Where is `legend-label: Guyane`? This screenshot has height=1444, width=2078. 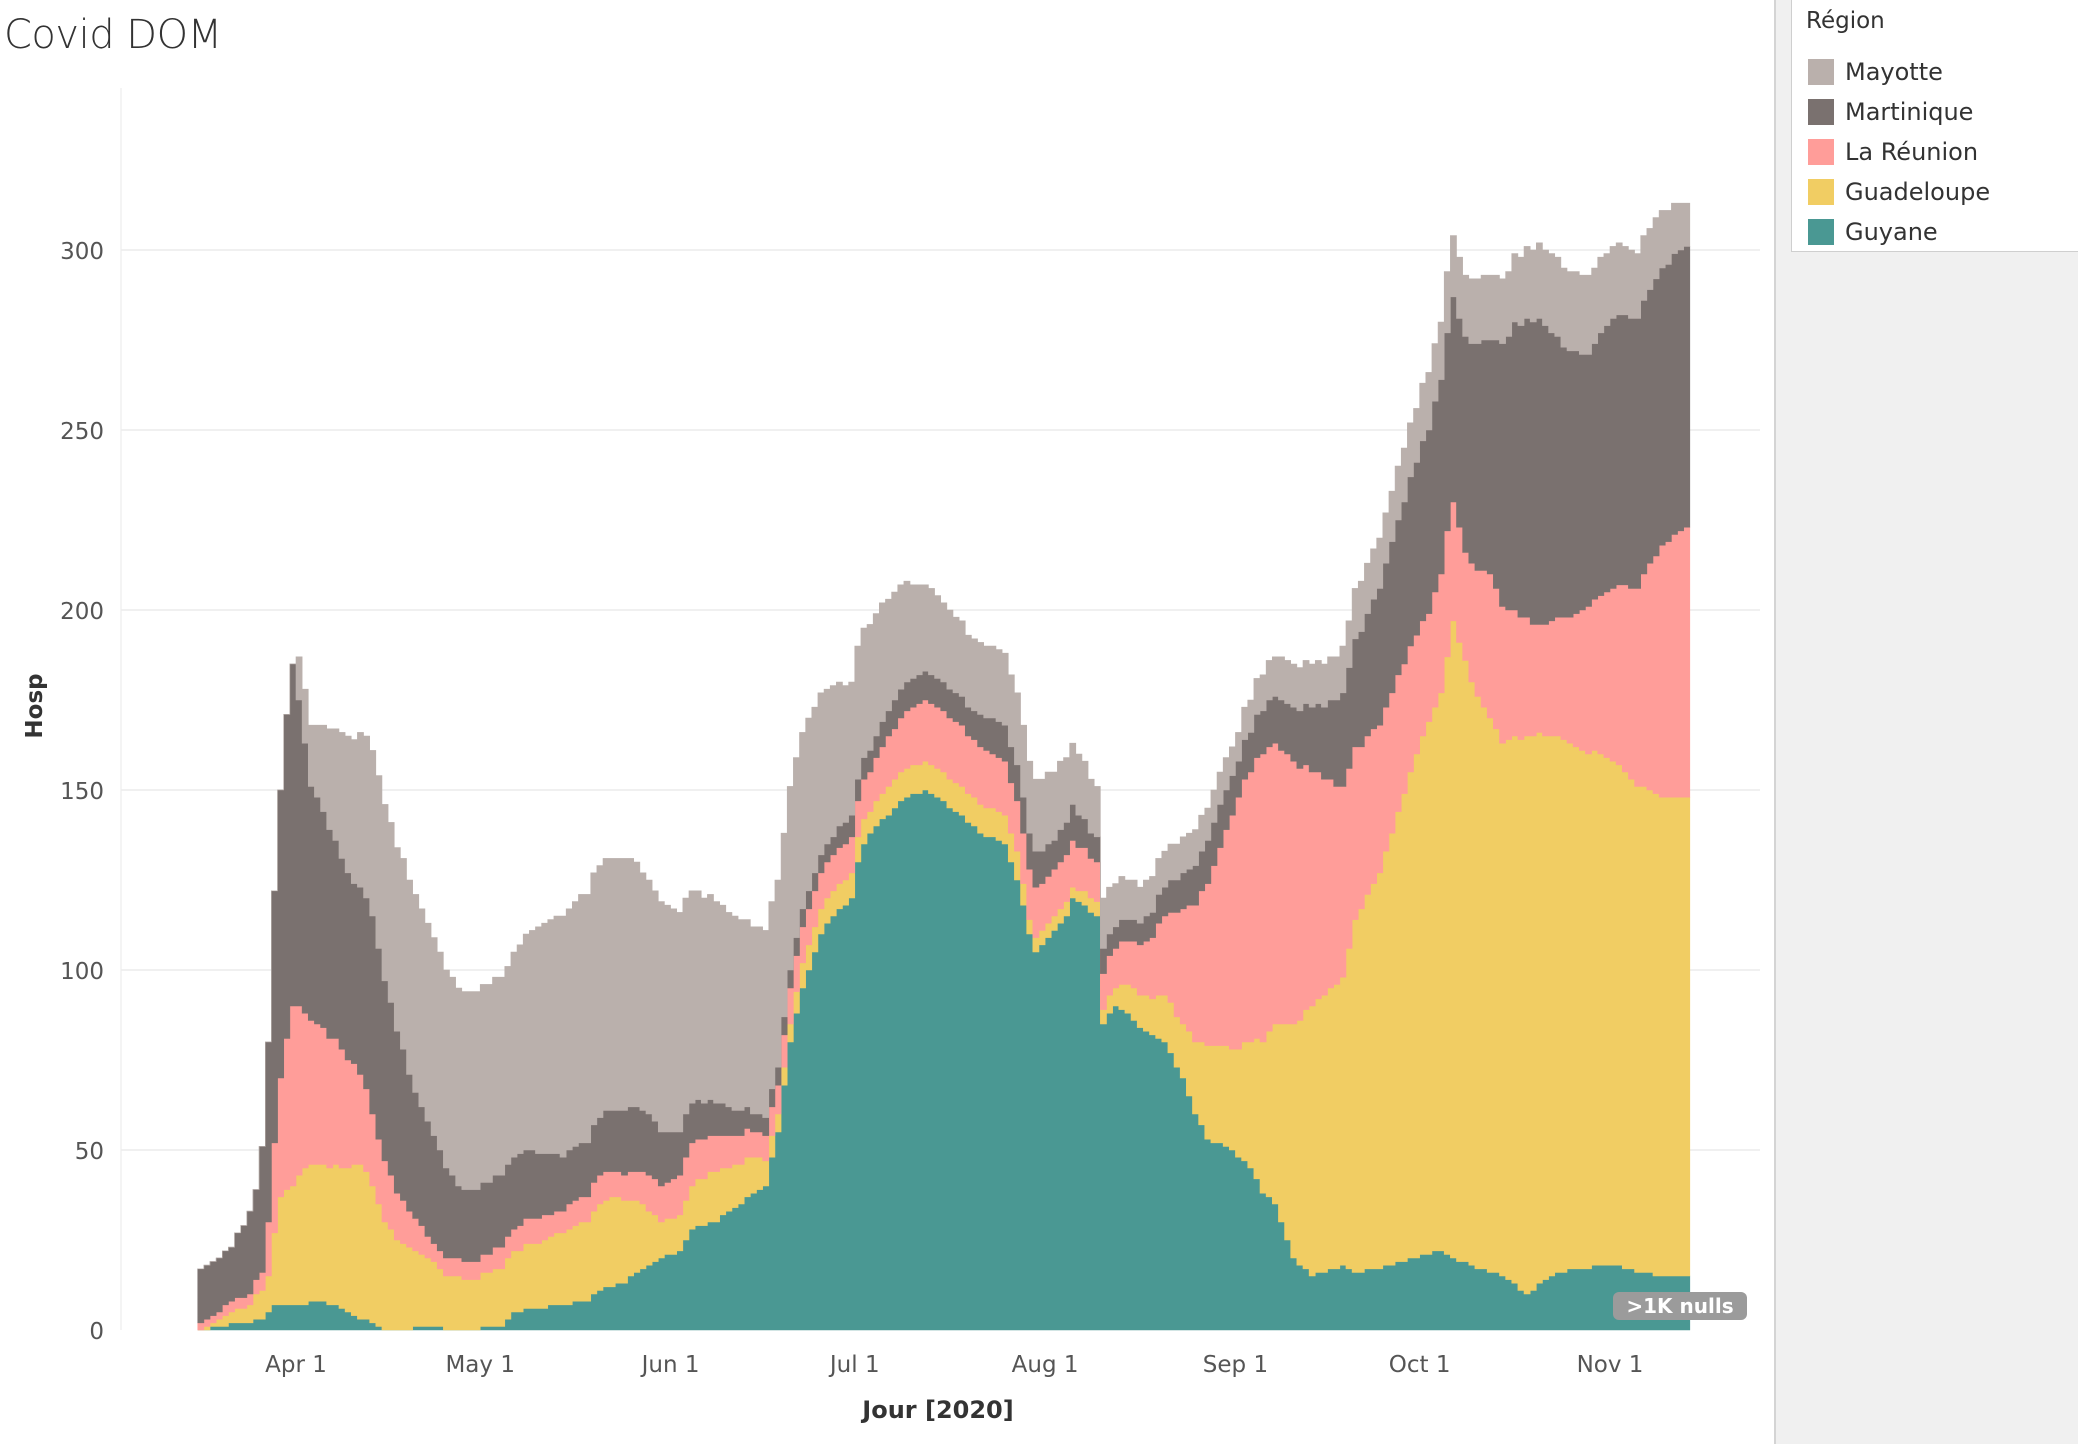 legend-label: Guyane is located at coordinates (1891, 232).